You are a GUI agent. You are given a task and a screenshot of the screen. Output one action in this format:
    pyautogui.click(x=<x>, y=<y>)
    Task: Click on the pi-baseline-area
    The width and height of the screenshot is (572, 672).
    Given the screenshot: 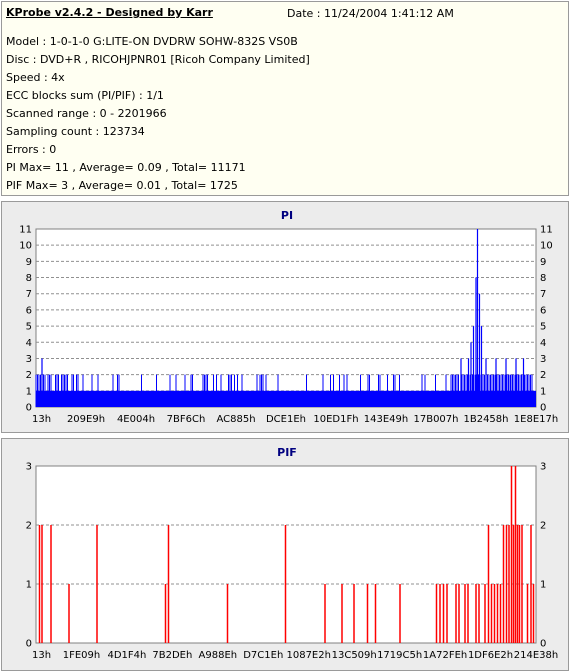 What is the action you would take?
    pyautogui.click(x=286, y=398)
    